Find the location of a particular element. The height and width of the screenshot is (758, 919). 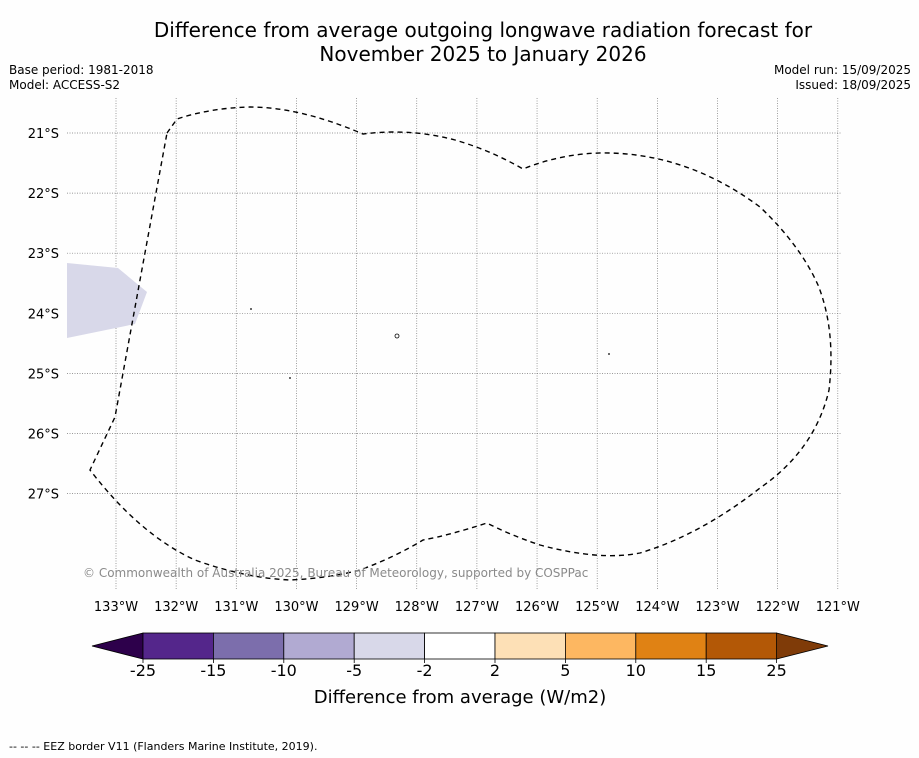

colorbar-tick-label: -15 is located at coordinates (213, 670).